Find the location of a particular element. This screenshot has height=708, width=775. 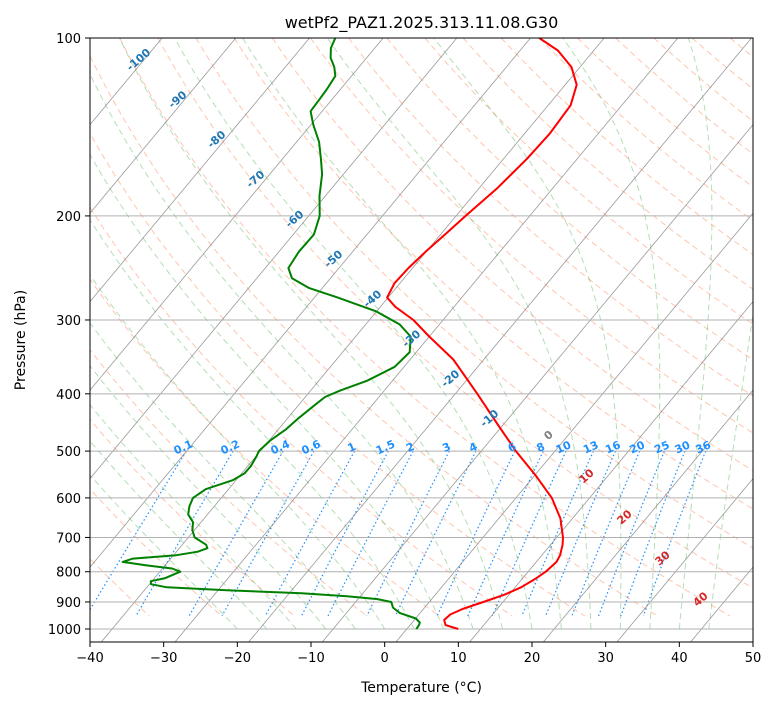

mixing-ratio-label: 30 is located at coordinates (683, 447).